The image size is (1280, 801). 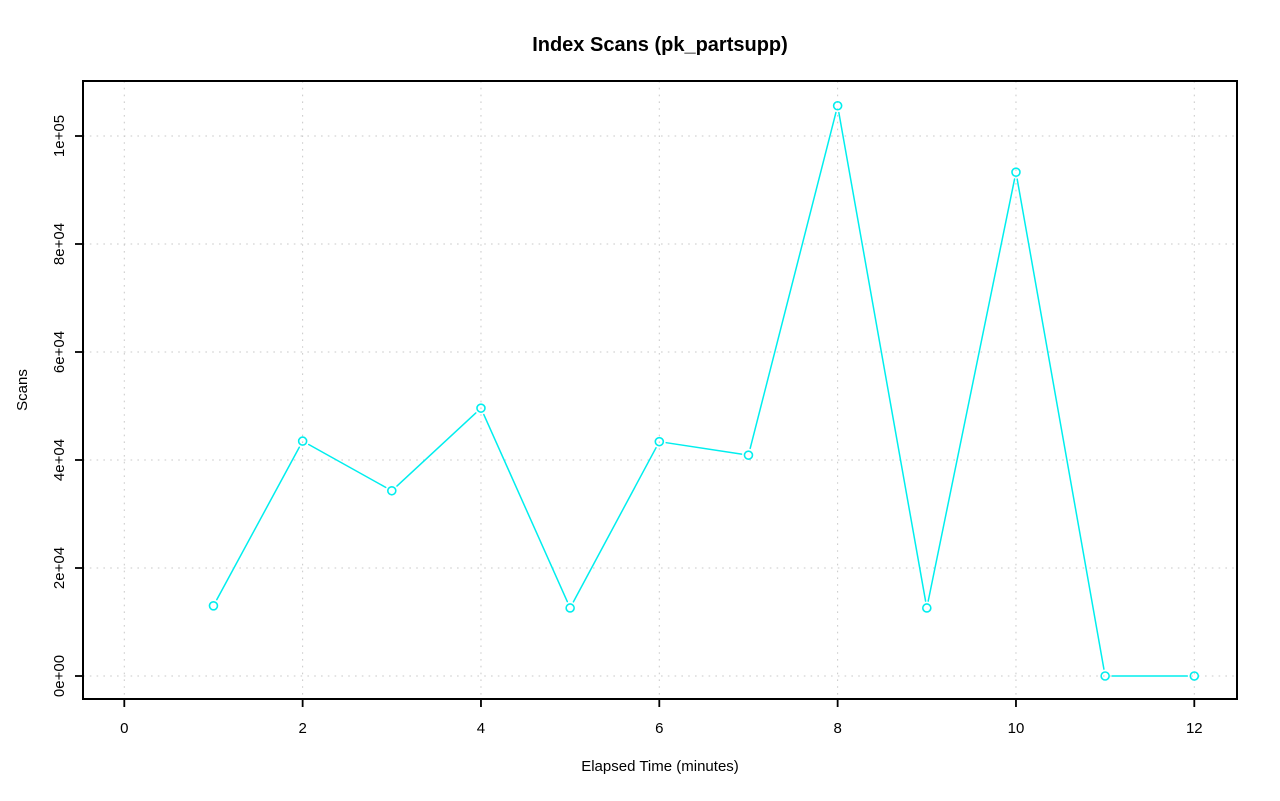 What do you see at coordinates (59, 244) in the screenshot?
I see `y-tick-label: 8e+04` at bounding box center [59, 244].